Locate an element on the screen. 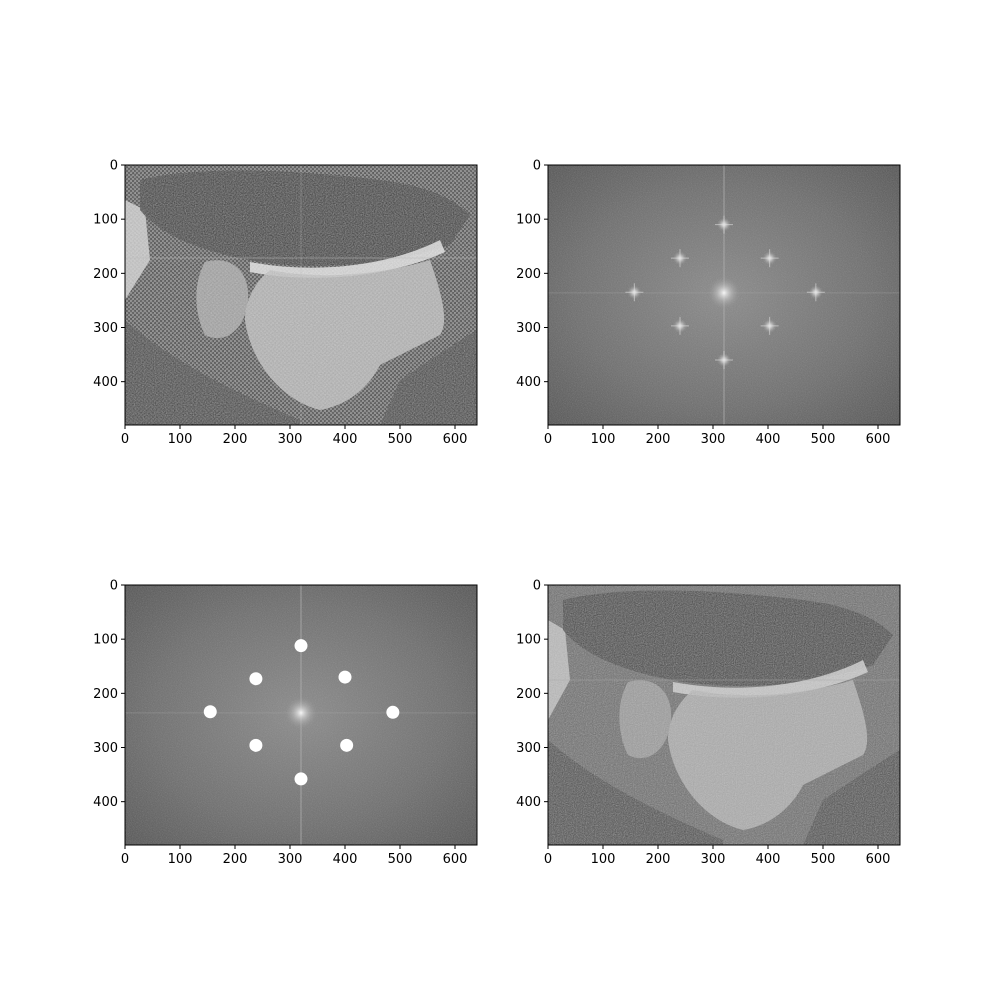 The height and width of the screenshot is (1000, 1000). noisy-image is located at coordinates (301, 295).